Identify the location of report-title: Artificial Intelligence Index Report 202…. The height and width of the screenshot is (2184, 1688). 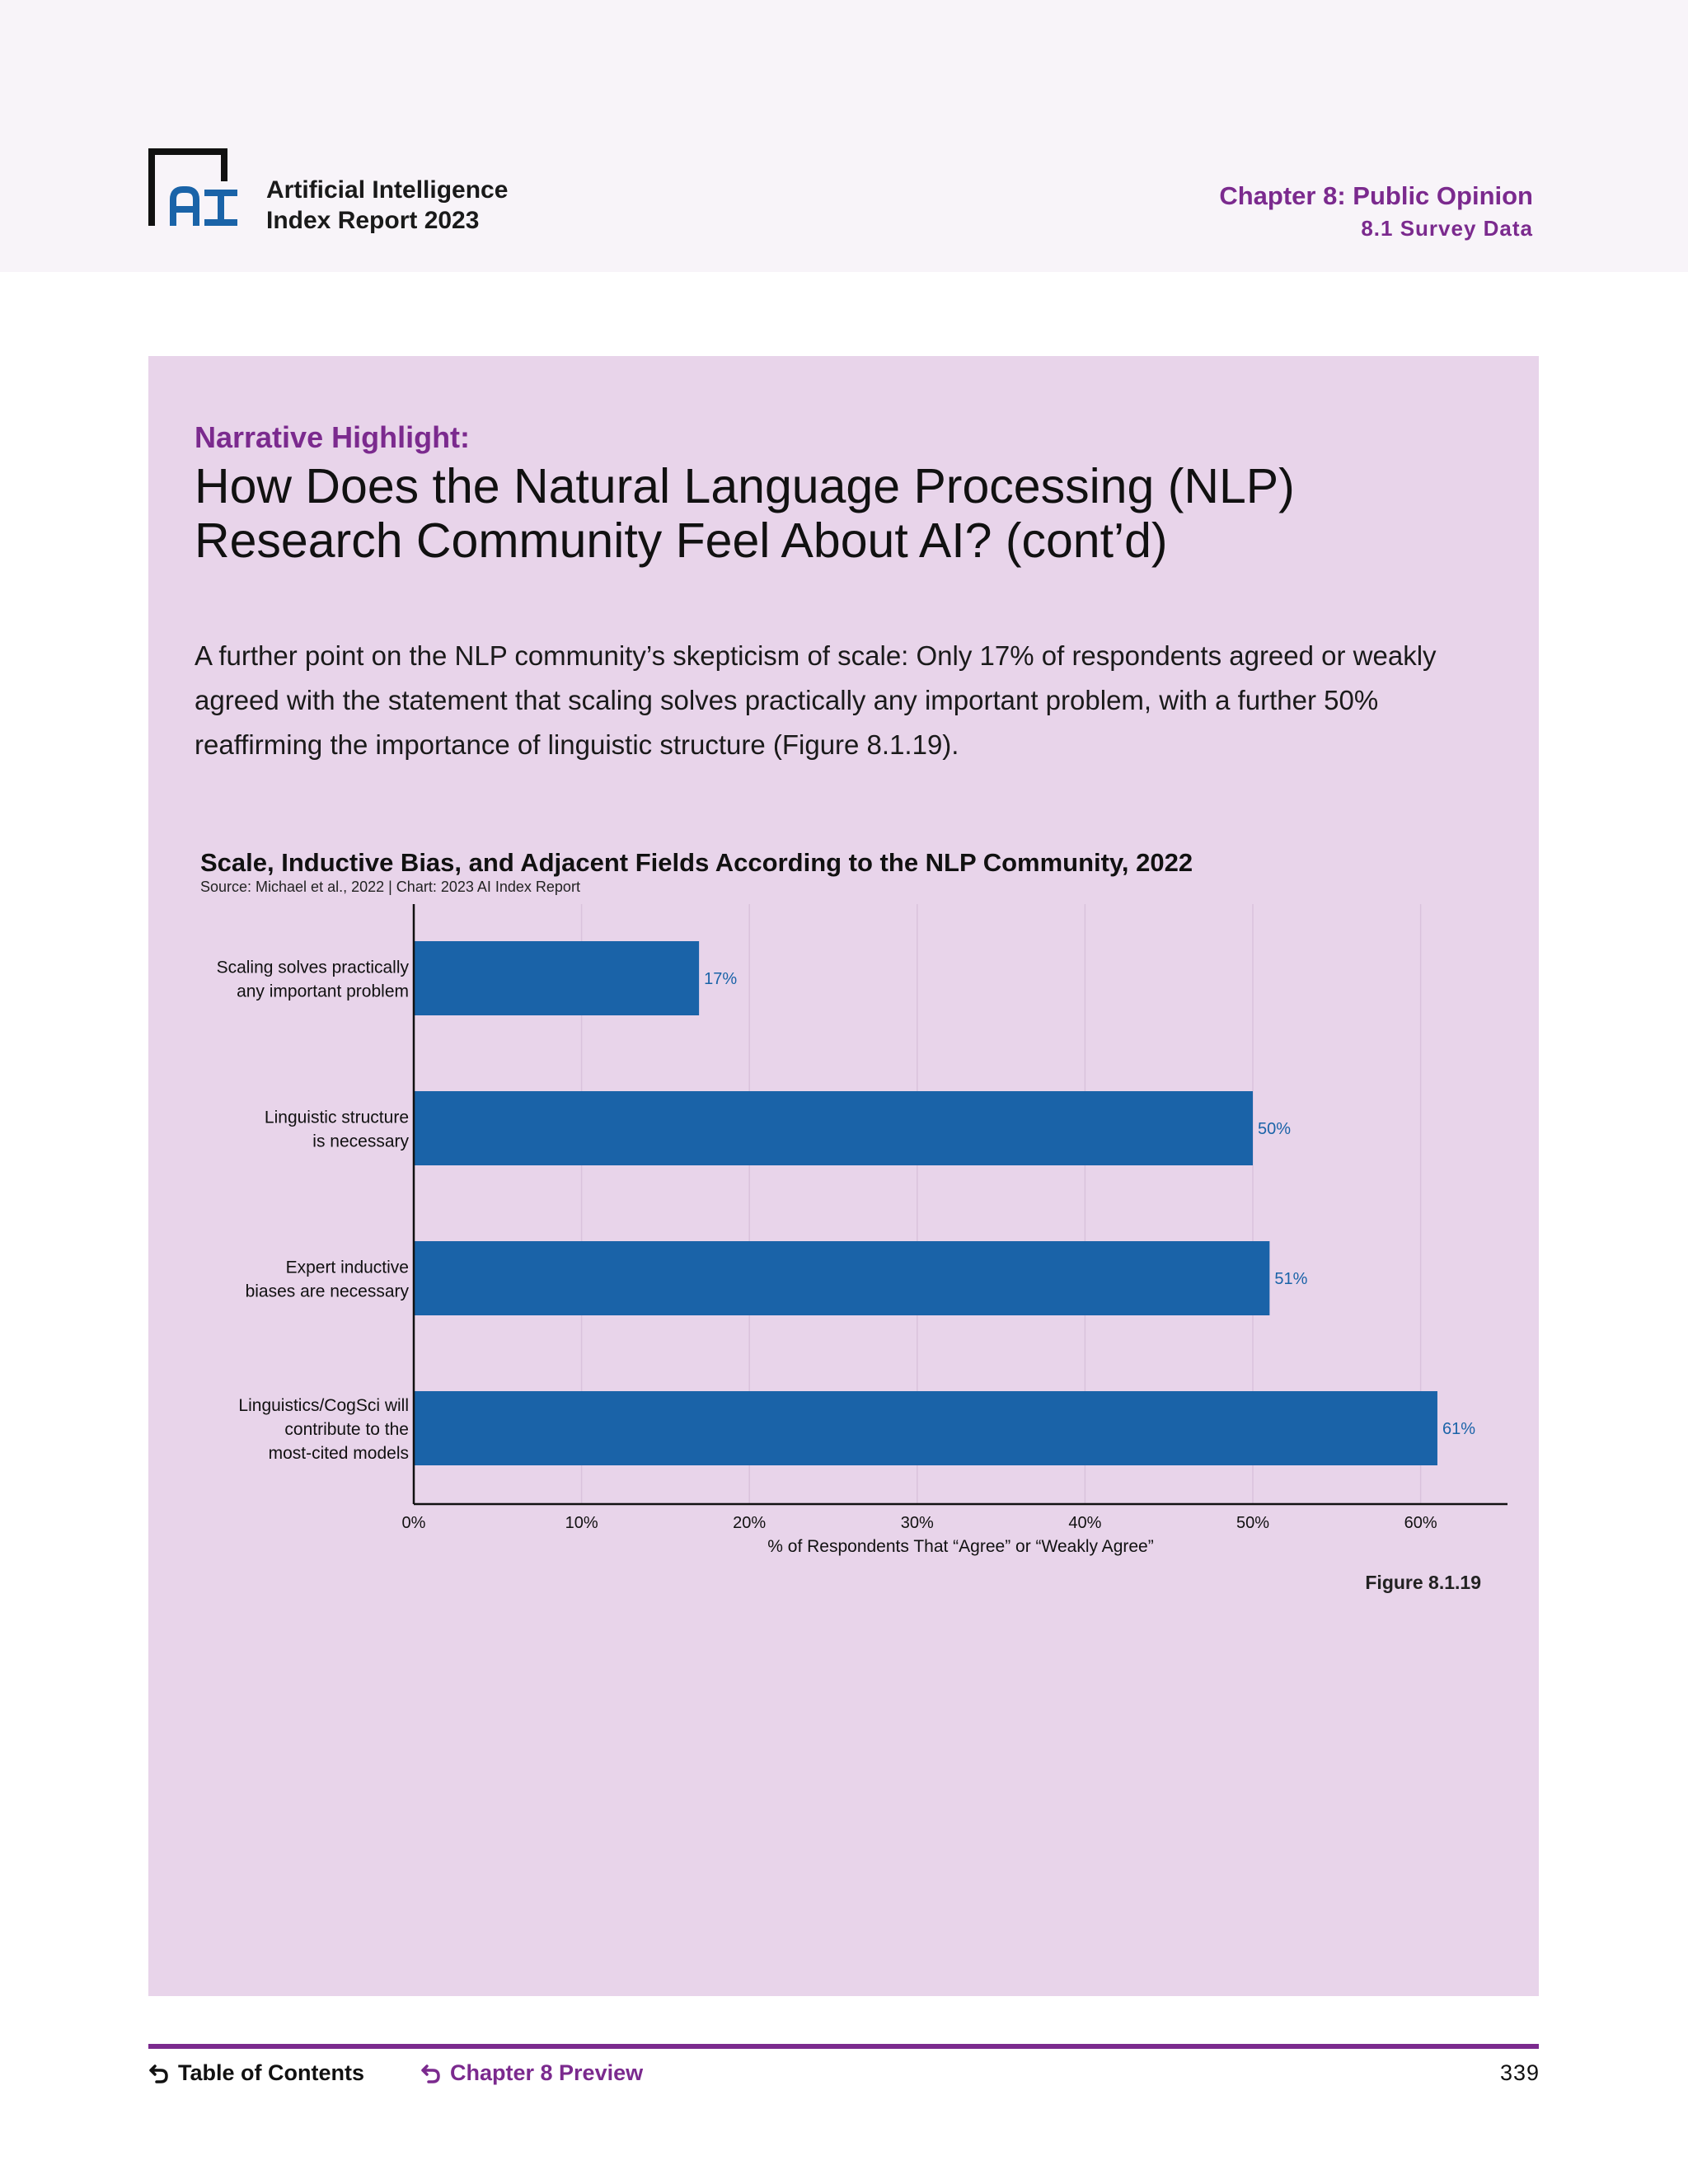
(387, 205).